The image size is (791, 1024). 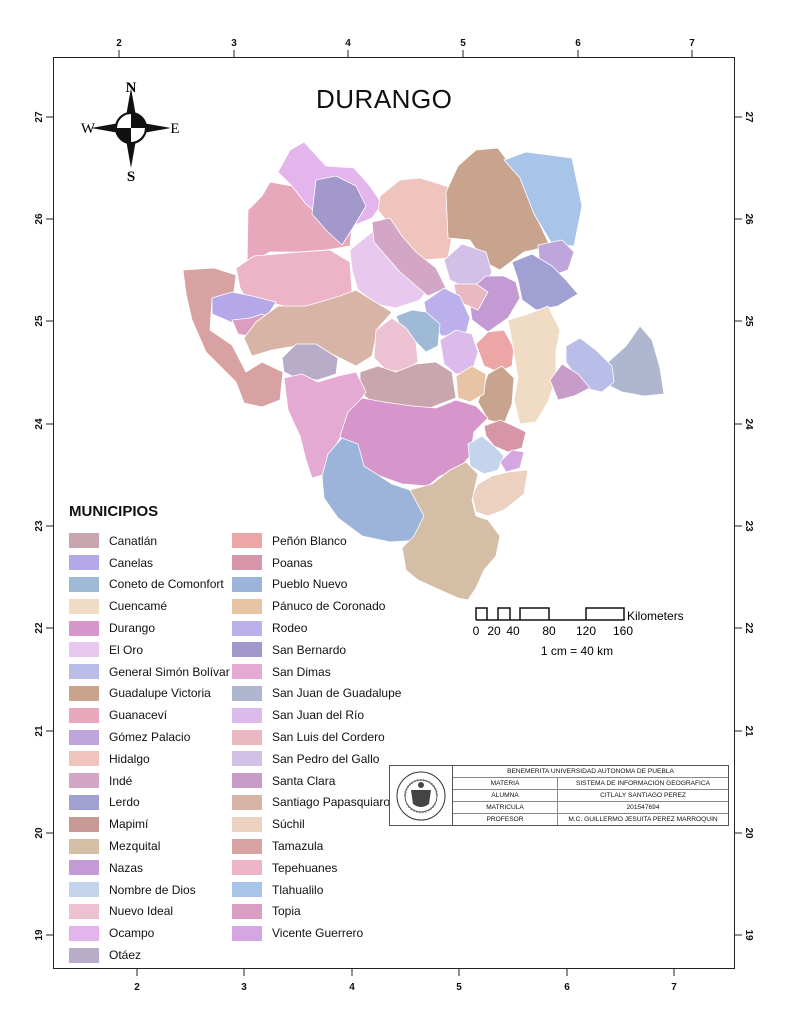 What do you see at coordinates (316, 563) in the screenshot?
I see `legend-item: Poanas` at bounding box center [316, 563].